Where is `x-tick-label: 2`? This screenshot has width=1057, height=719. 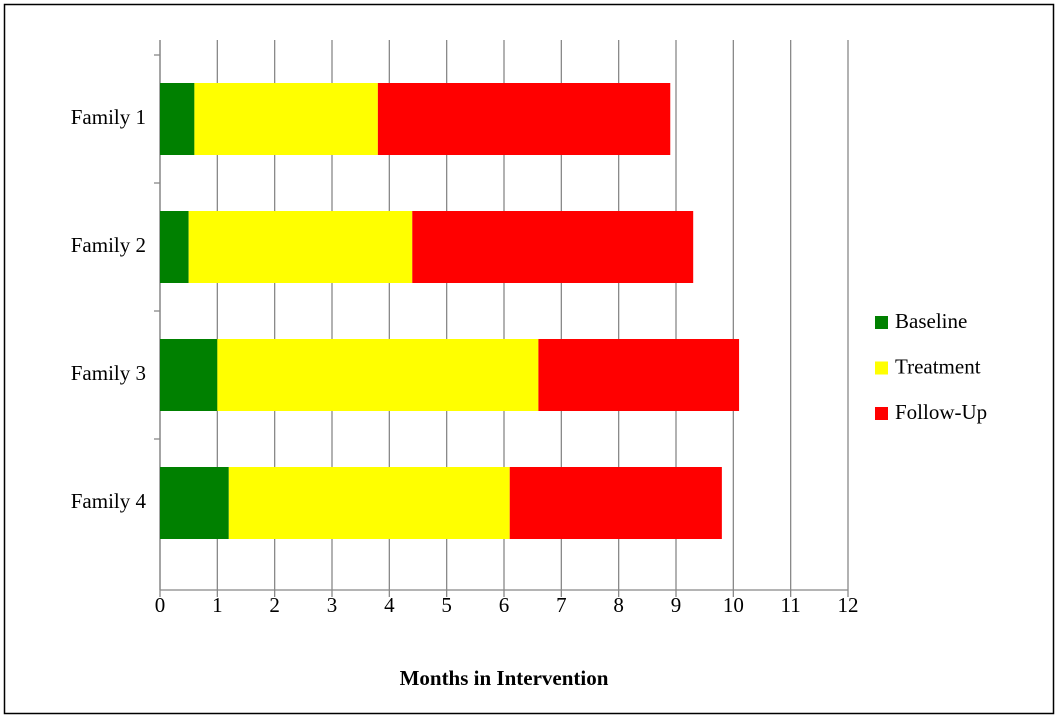 x-tick-label: 2 is located at coordinates (274, 605).